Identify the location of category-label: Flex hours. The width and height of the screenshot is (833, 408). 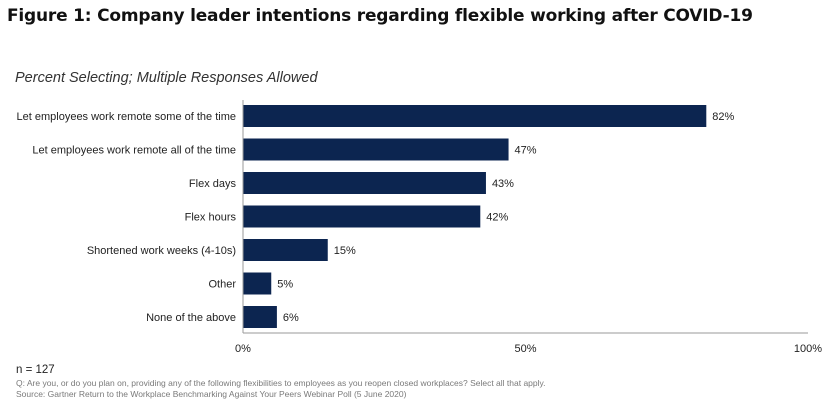
(211, 218).